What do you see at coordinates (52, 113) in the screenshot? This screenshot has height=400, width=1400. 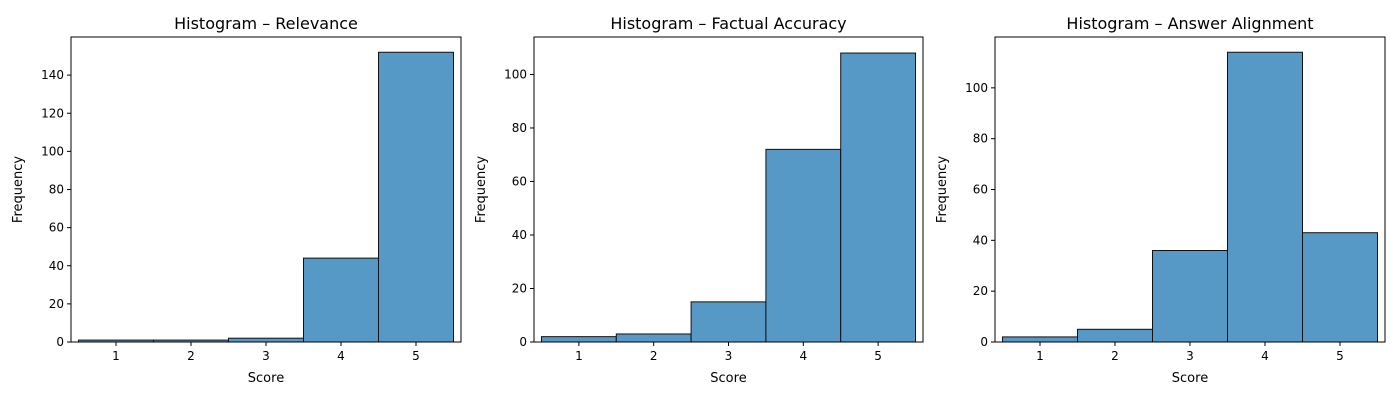 I see `y-tick-label: 120` at bounding box center [52, 113].